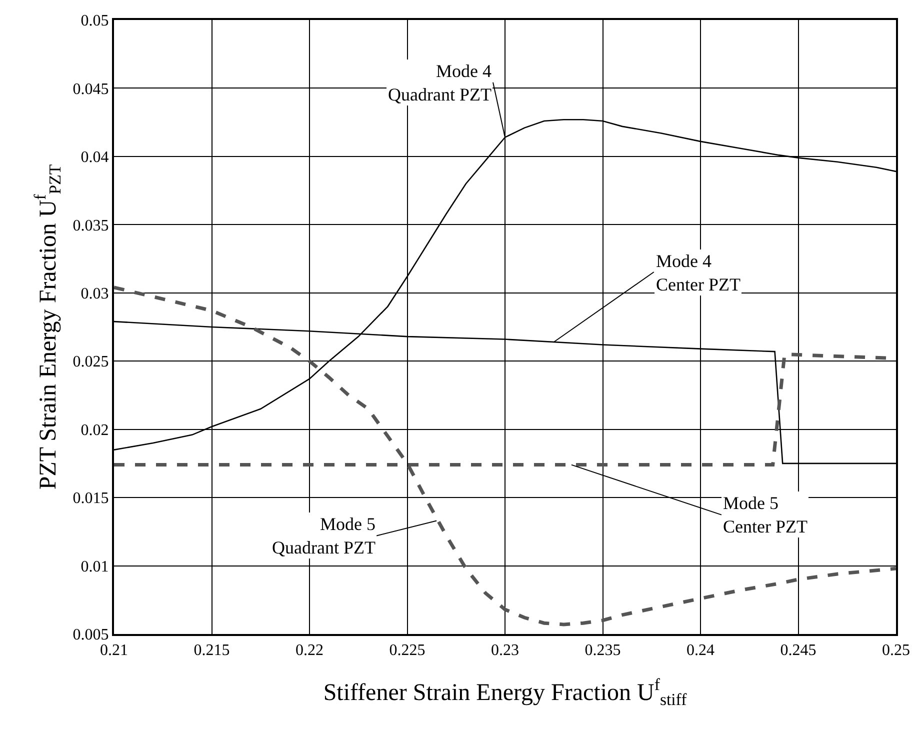  What do you see at coordinates (90, 225) in the screenshot?
I see `y-tick-label: 0.035` at bounding box center [90, 225].